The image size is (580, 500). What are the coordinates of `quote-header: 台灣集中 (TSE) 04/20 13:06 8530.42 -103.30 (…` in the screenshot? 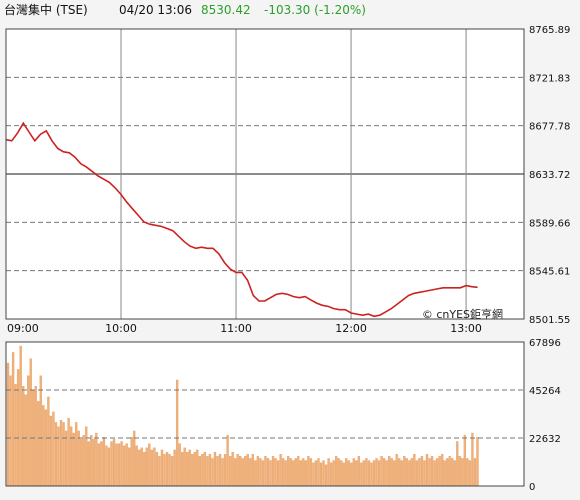 It's located at (290, 10).